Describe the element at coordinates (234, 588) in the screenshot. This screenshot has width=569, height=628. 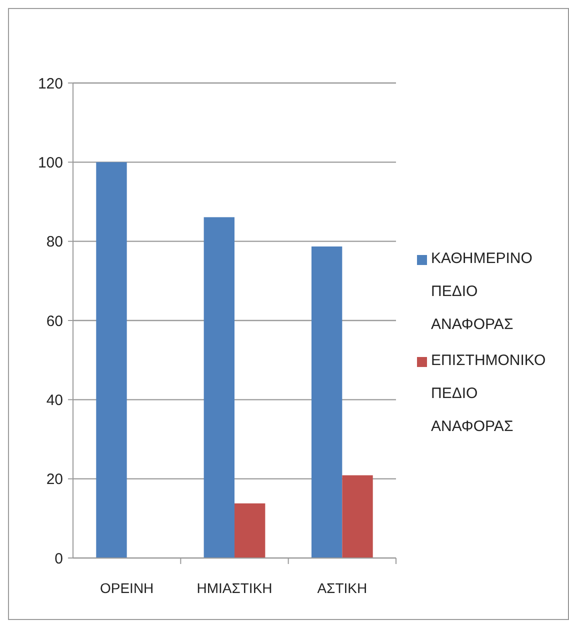
I see `x-tick-label: ΗΜΙΑΣΤΙΚΗ` at that location.